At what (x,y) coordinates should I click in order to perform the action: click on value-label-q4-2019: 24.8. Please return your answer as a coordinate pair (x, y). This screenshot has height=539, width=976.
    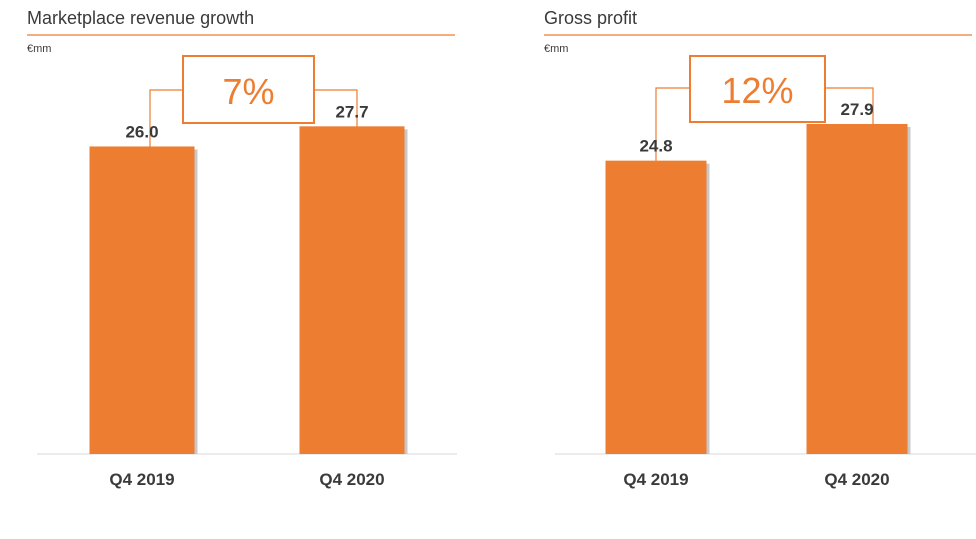
    Looking at the image, I should click on (655, 146).